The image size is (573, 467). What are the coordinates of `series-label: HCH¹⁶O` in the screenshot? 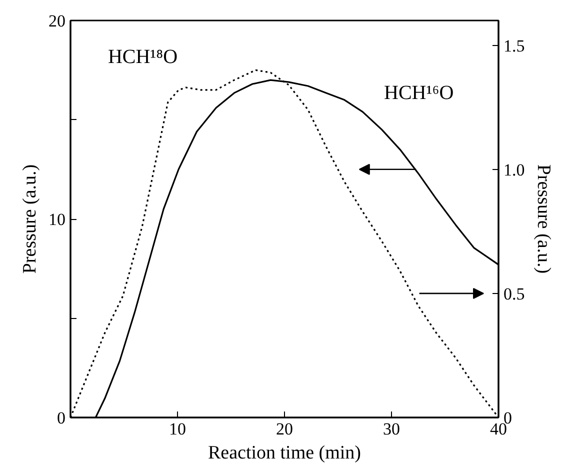 It's located at (419, 93).